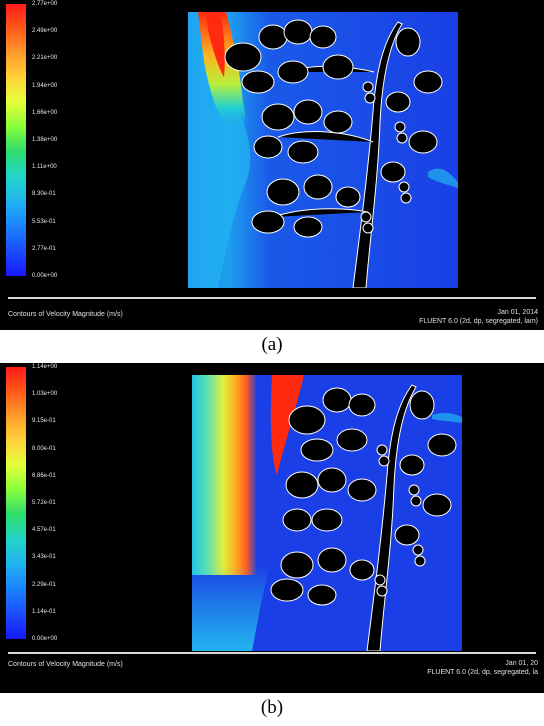 Image resolution: width=544 pixels, height=726 pixels. Describe the element at coordinates (44, 557) in the screenshot. I see `legend-tick: 3.43e-01` at that location.